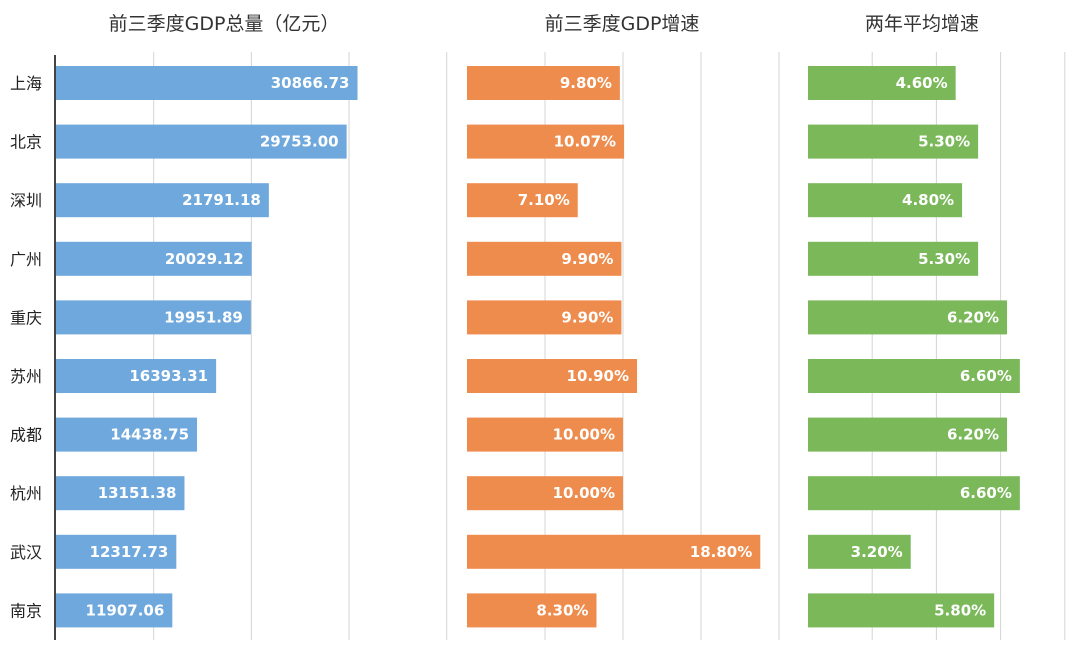 Image resolution: width=1080 pixels, height=657 pixels. What do you see at coordinates (562, 610) in the screenshot?
I see `data-label: 8.30%` at bounding box center [562, 610].